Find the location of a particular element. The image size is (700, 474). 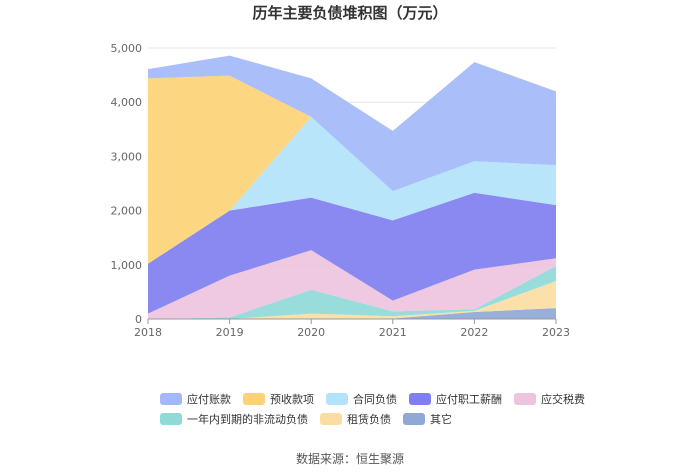

legend-item: 租赁负债 is located at coordinates (355, 419).